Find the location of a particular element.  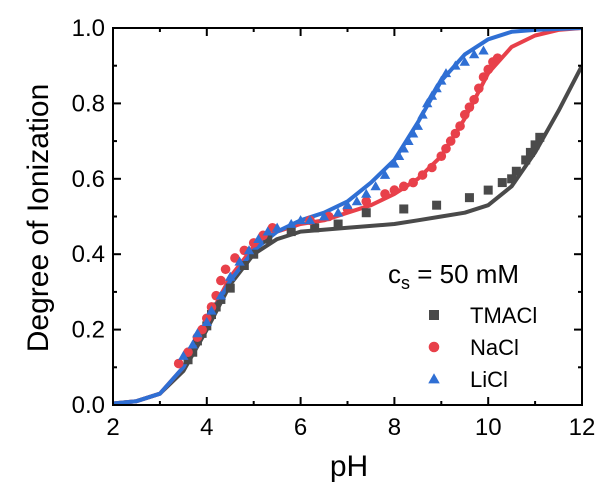

legend-marker-nacl is located at coordinates (434, 347).